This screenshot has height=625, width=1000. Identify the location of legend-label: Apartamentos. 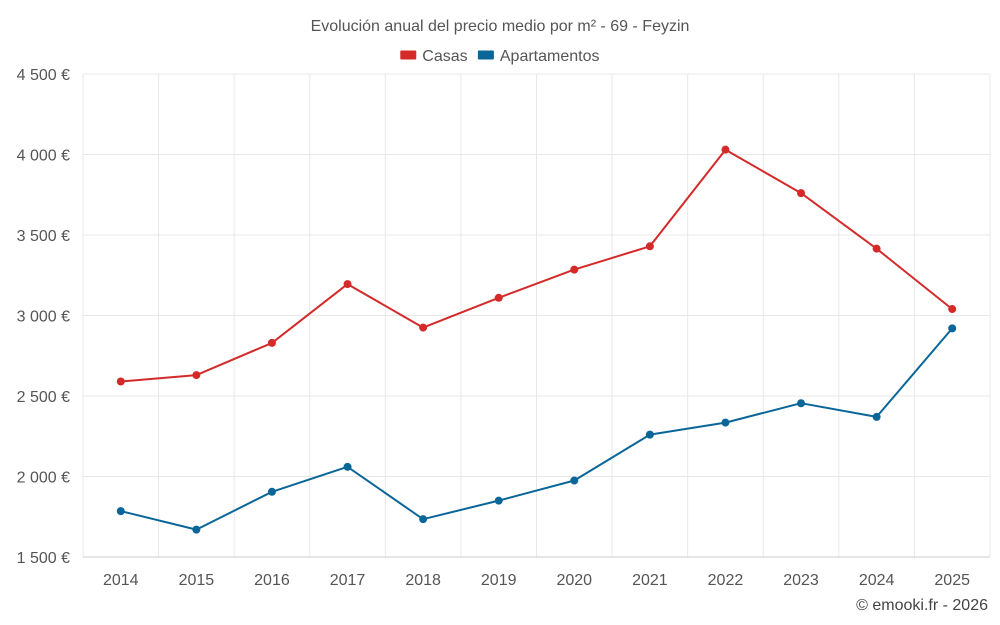
(550, 56).